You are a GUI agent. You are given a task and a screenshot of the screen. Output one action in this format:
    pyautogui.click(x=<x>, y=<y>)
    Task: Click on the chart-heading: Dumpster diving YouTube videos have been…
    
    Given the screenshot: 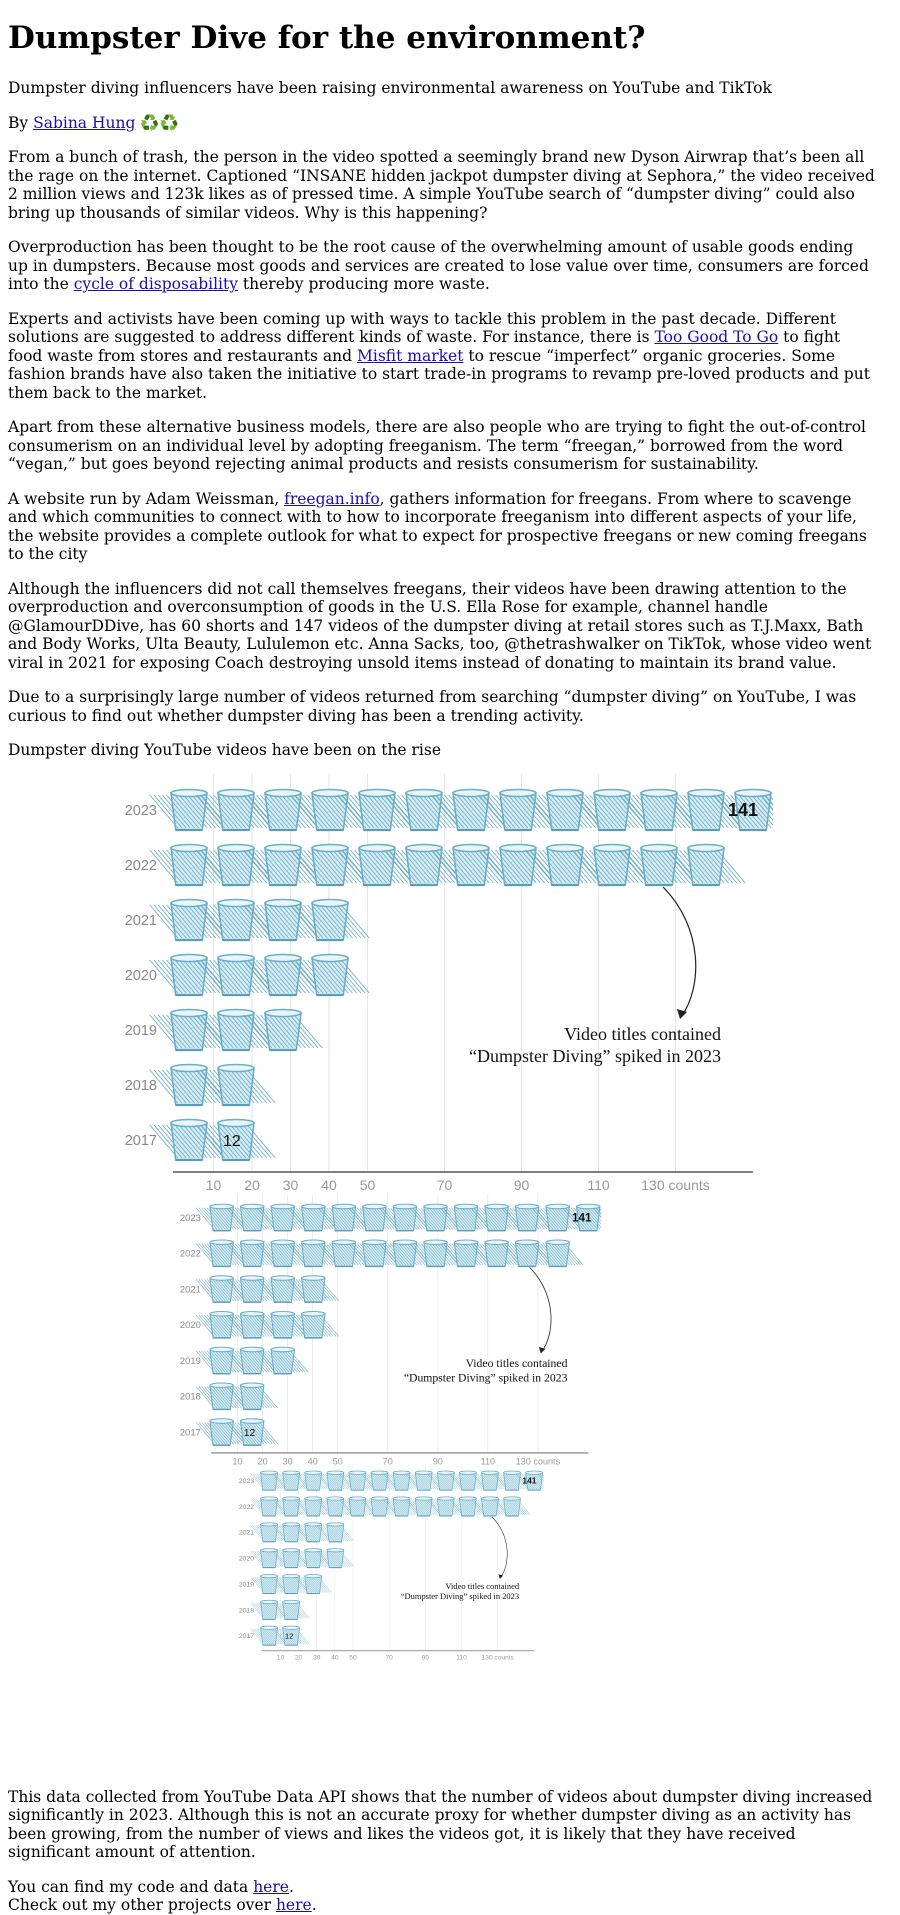 What is the action you would take?
    pyautogui.click(x=225, y=750)
    